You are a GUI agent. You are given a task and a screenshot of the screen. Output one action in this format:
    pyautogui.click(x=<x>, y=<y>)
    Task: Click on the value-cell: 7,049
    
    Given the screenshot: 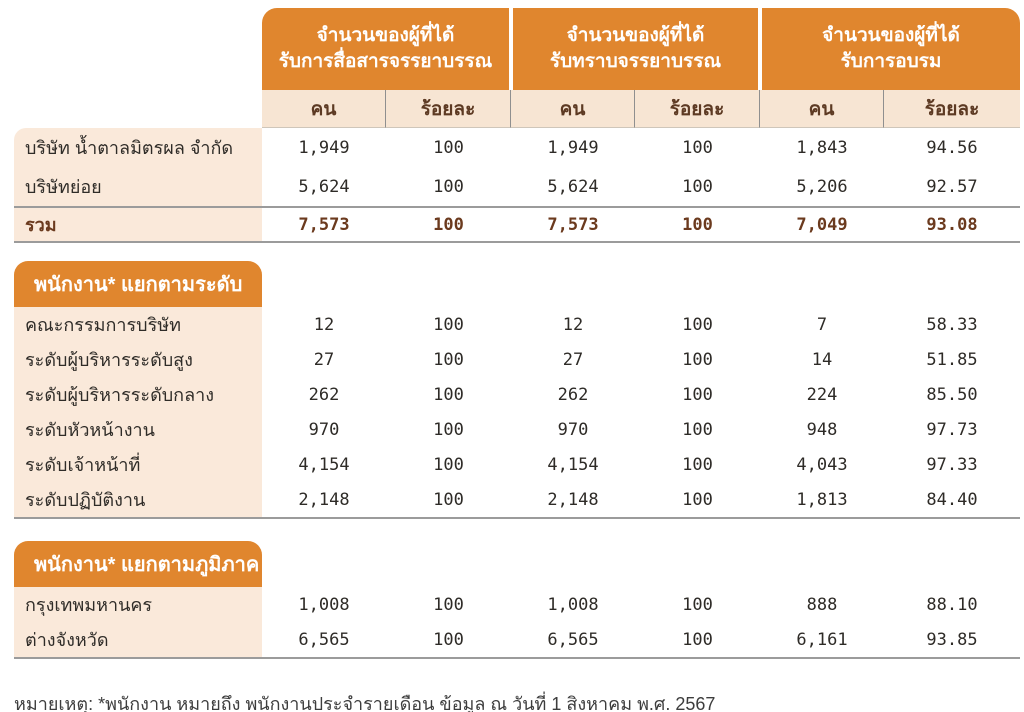 What is the action you would take?
    pyautogui.click(x=822, y=224)
    